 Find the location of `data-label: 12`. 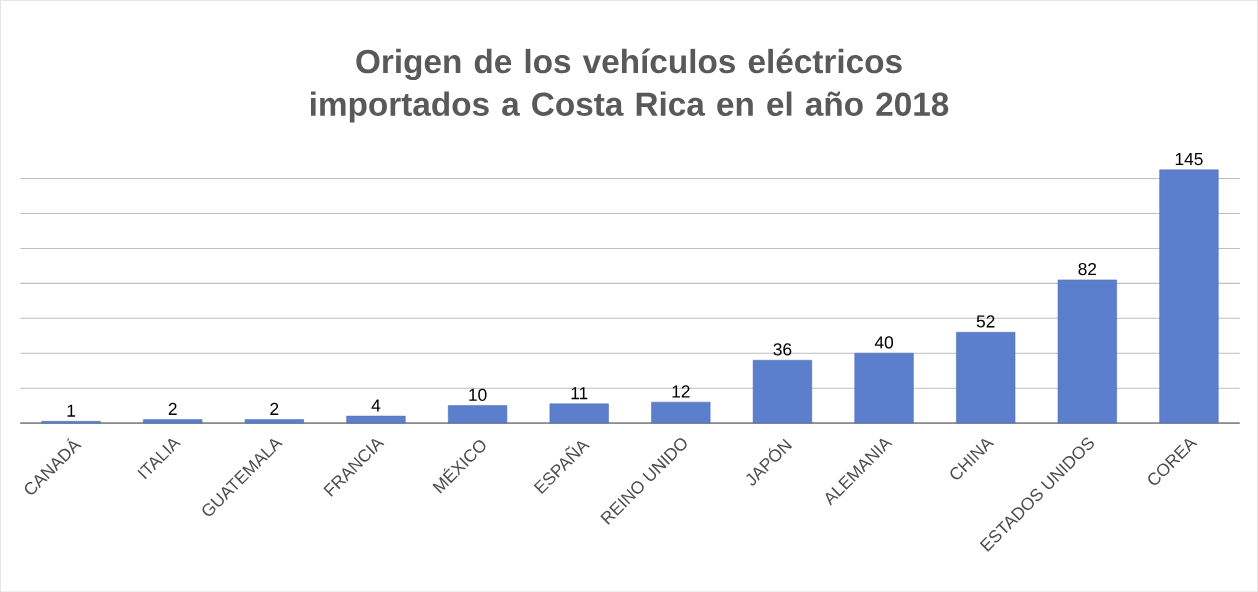

data-label: 12 is located at coordinates (681, 391).